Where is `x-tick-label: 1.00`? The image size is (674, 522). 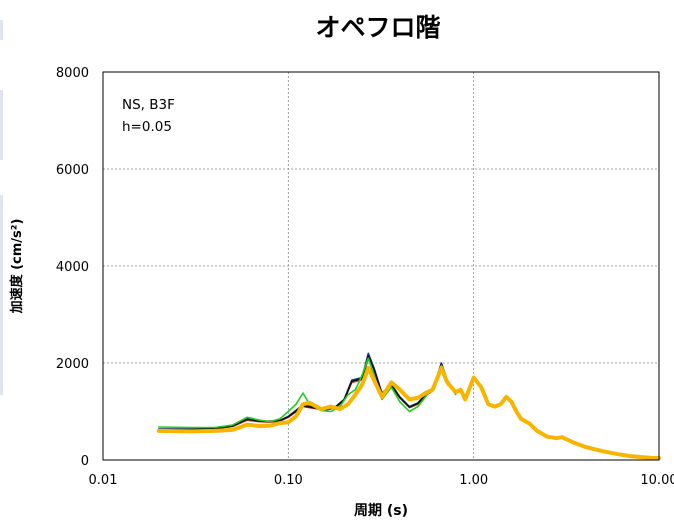
x-tick-label: 1.00 is located at coordinates (473, 480).